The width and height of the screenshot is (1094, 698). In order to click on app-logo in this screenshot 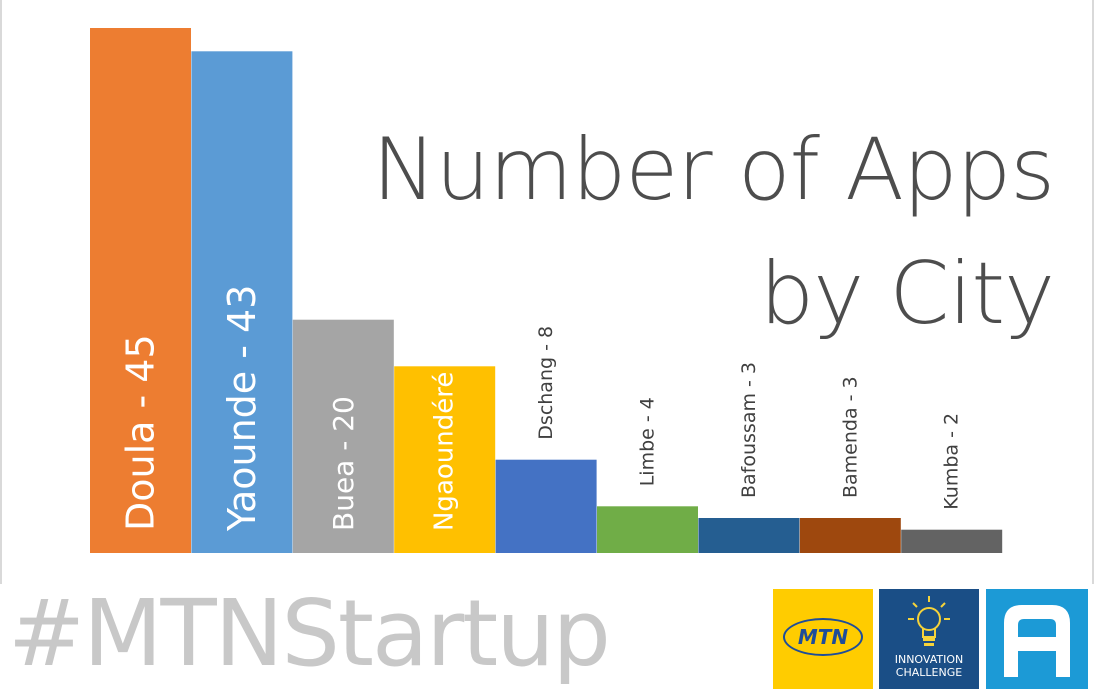, I will do `click(1037, 639)`.